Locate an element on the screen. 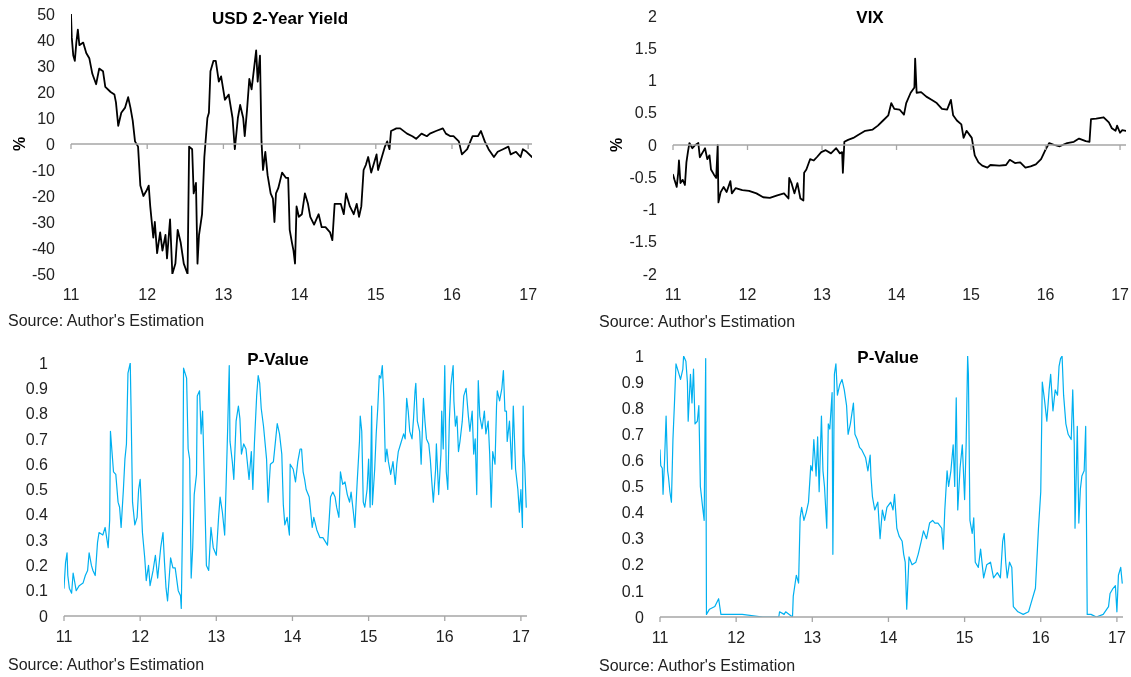  y-tick-label: -1.5 is located at coordinates (643, 242).